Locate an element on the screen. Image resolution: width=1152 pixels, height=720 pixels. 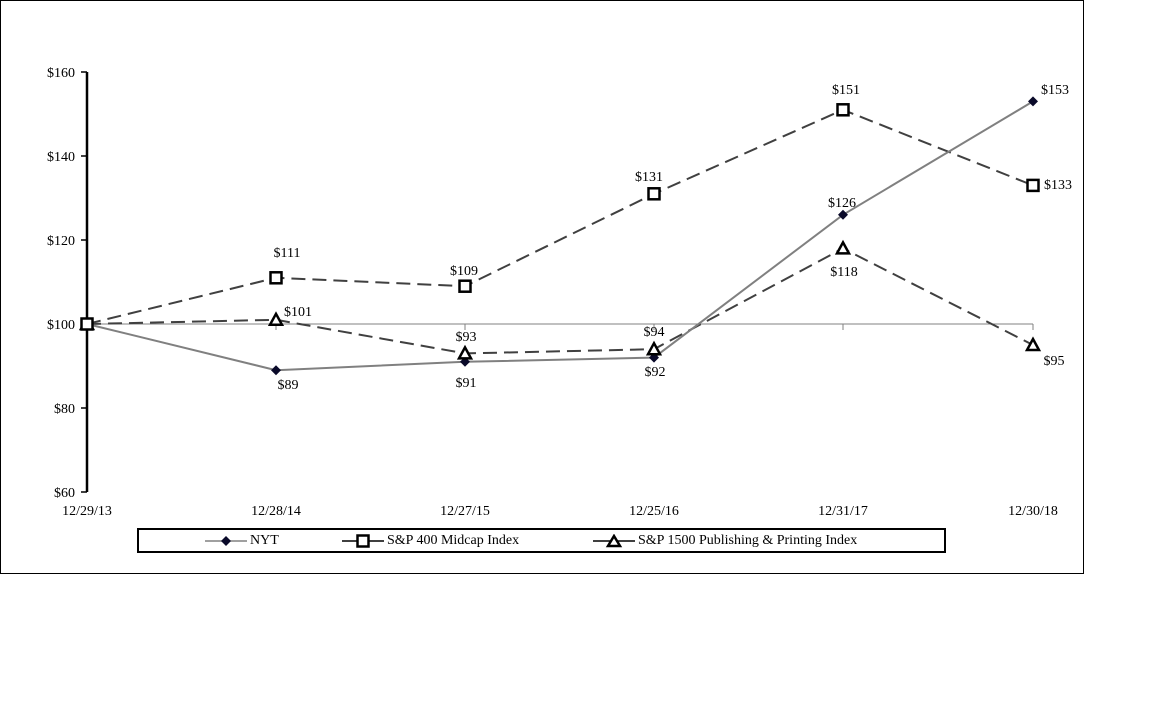
x-tick-label: 12/29/13 is located at coordinates (87, 511).